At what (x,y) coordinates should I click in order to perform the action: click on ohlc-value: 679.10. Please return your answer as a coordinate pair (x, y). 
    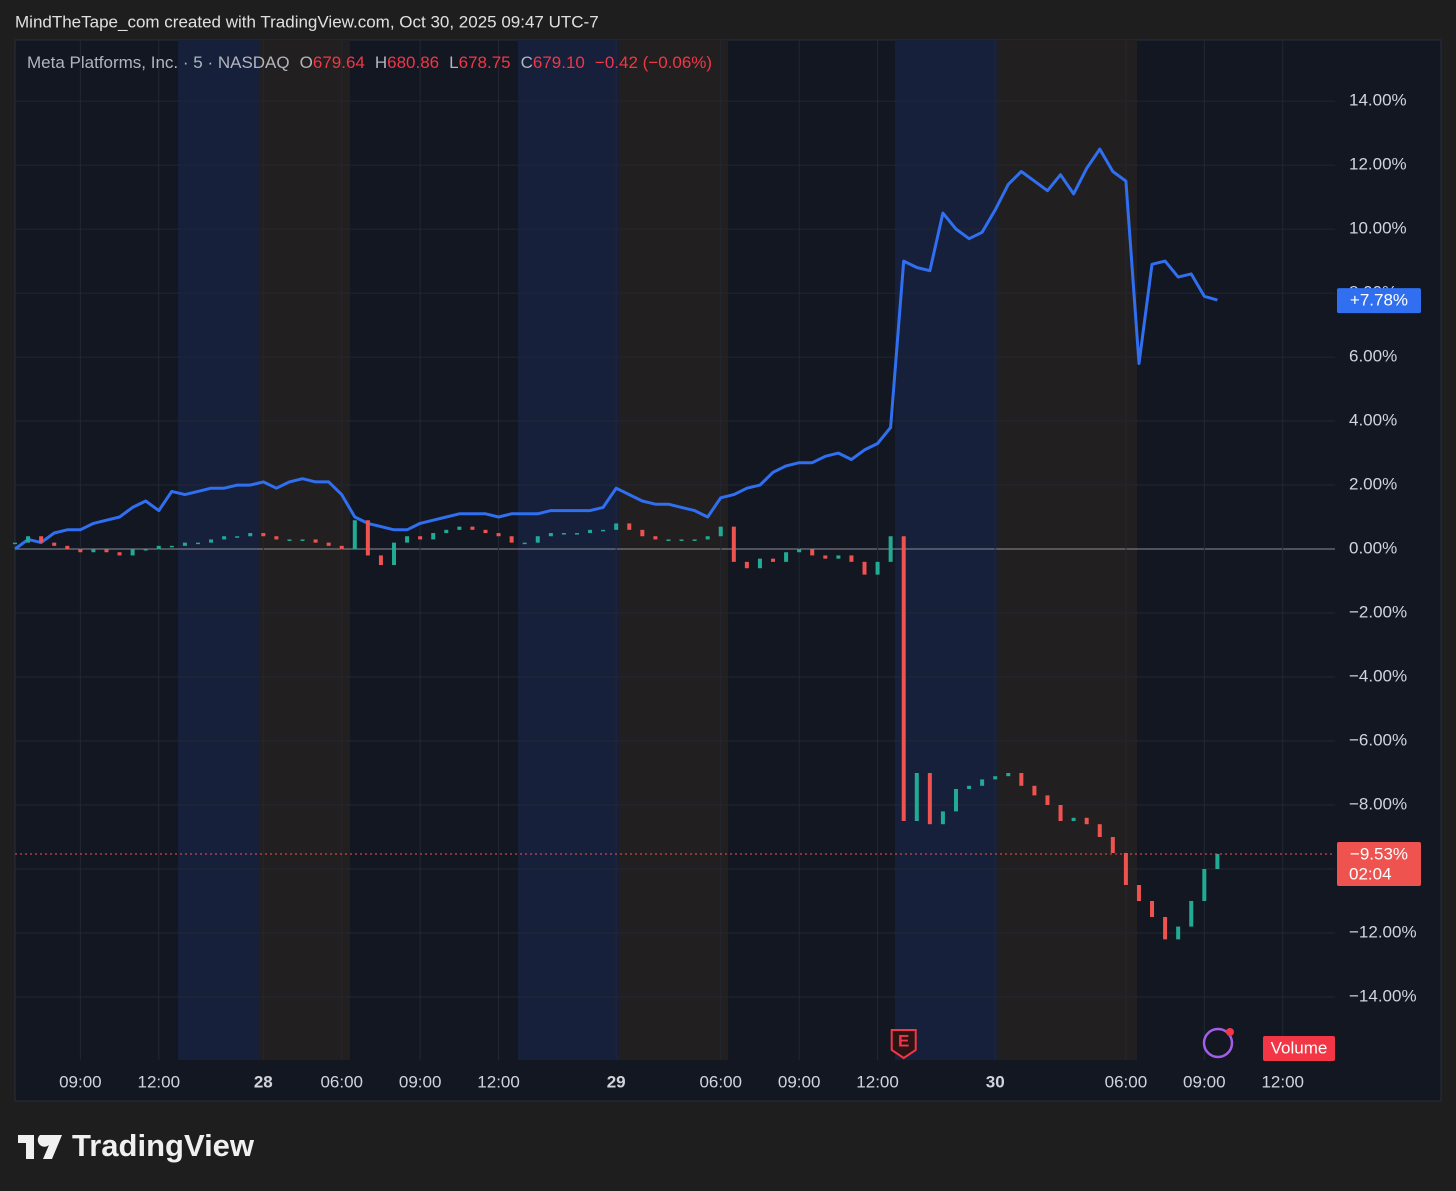
    Looking at the image, I should click on (559, 62).